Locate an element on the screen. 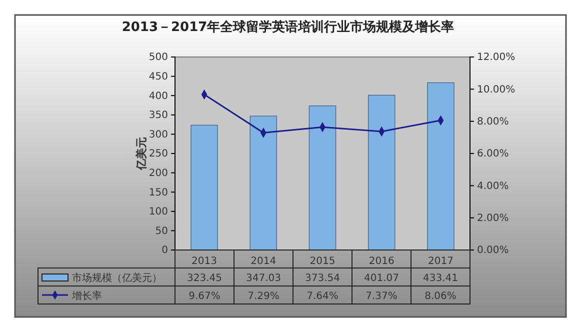 The image size is (576, 333). y-tick-label: 0 is located at coordinates (165, 250).